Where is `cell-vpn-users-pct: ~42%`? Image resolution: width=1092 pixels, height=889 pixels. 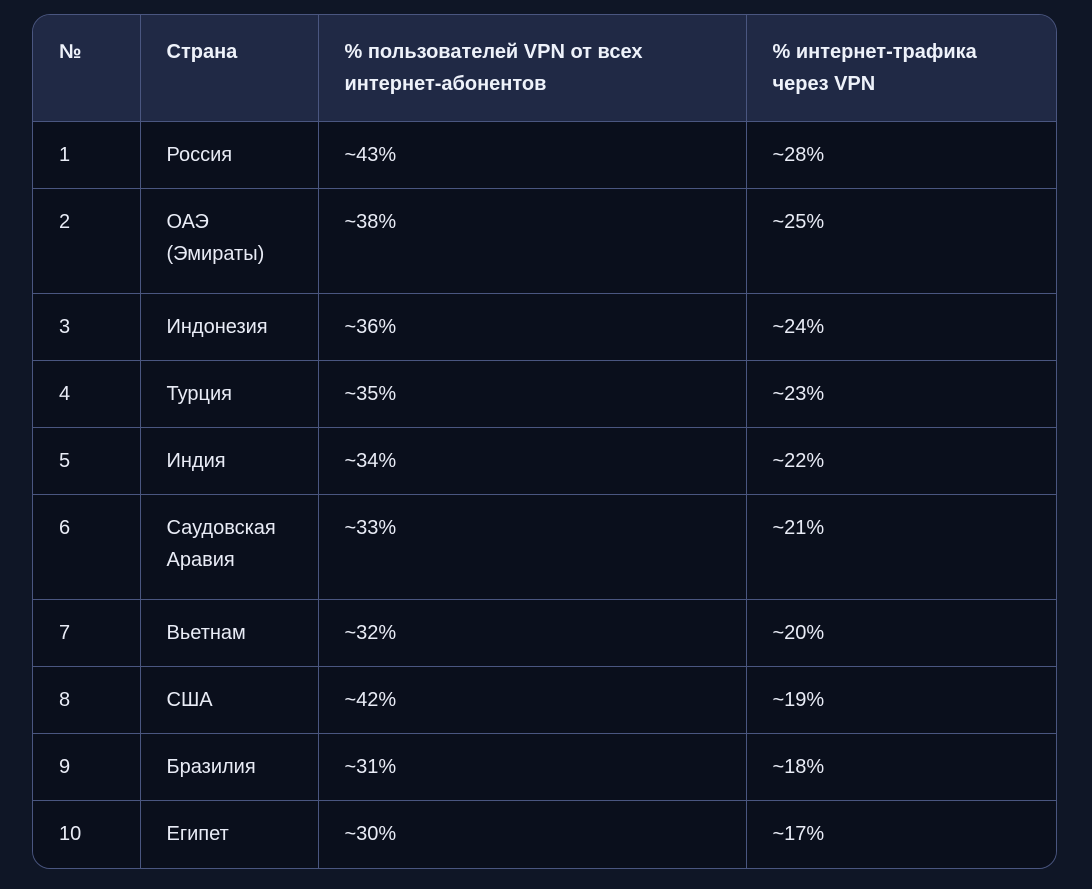 cell-vpn-users-pct: ~42% is located at coordinates (532, 700).